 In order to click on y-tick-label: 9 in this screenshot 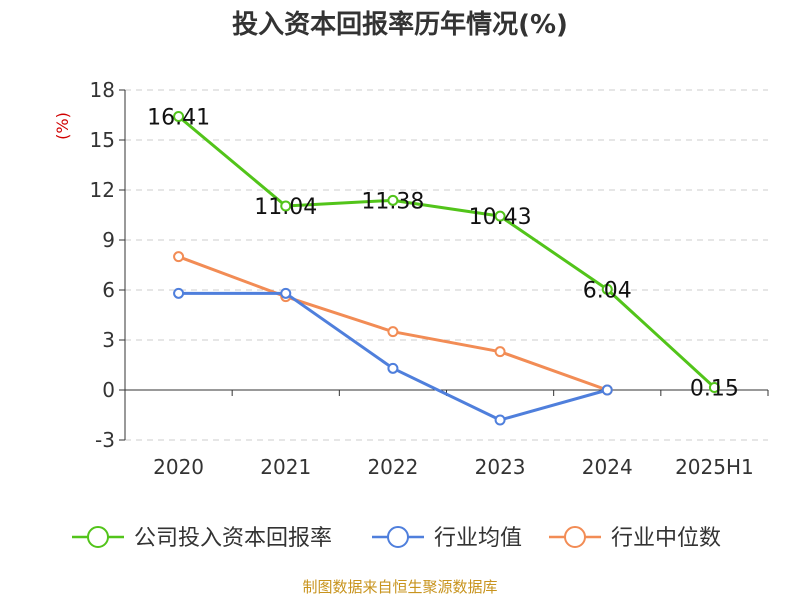, I will do `click(108, 240)`.